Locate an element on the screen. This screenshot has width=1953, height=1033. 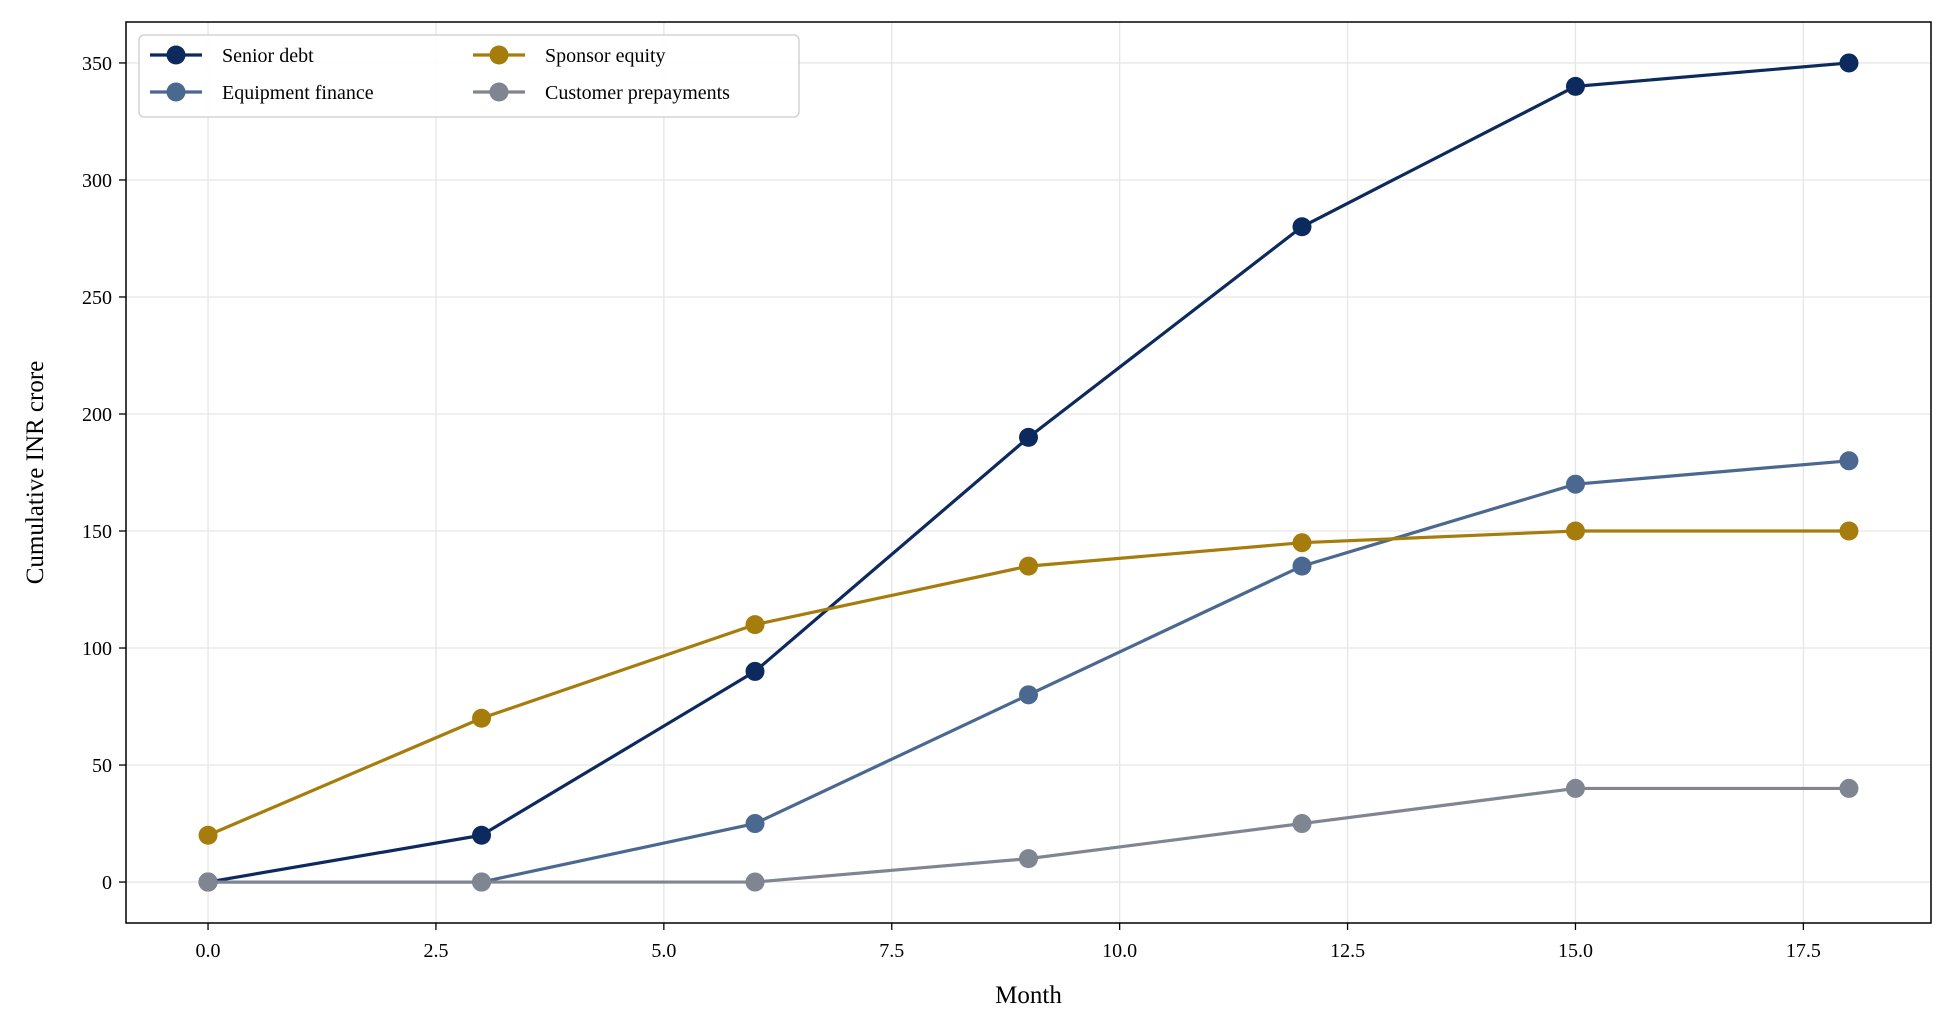
legend-item: Sponsor equity is located at coordinates (569, 56).